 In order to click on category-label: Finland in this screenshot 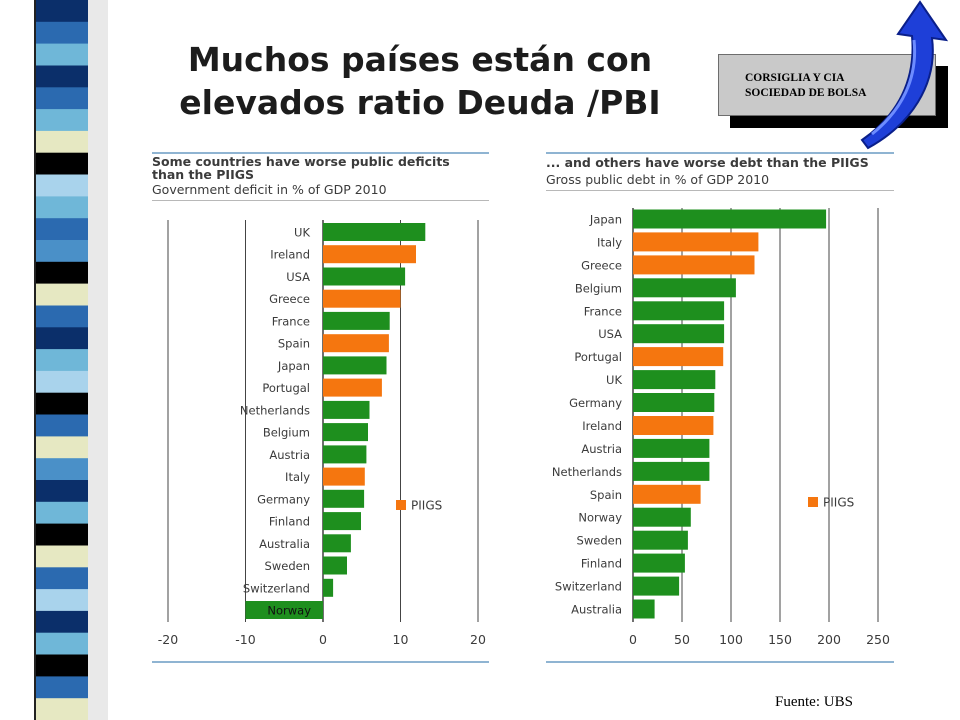, I will do `click(289, 522)`.